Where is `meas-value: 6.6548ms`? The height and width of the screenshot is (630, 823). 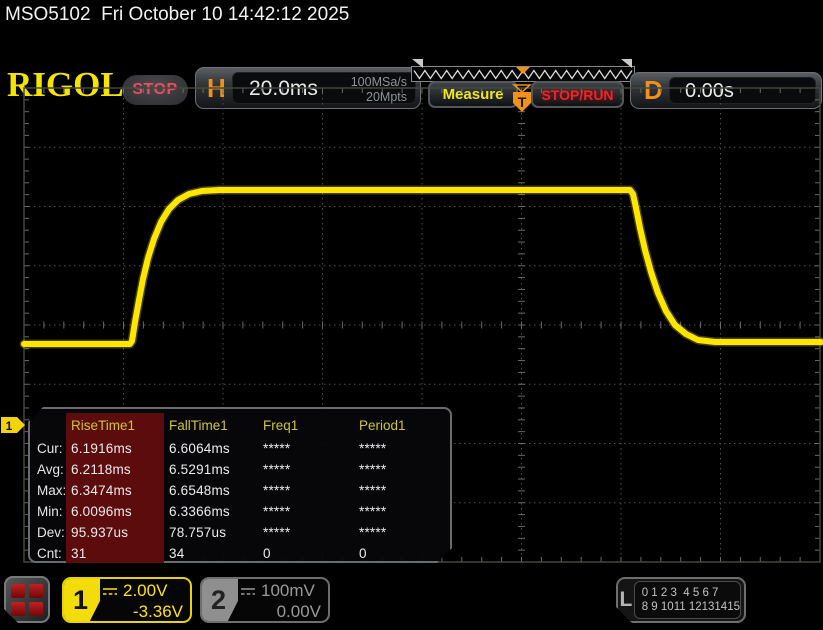
meas-value: 6.6548ms is located at coordinates (199, 490).